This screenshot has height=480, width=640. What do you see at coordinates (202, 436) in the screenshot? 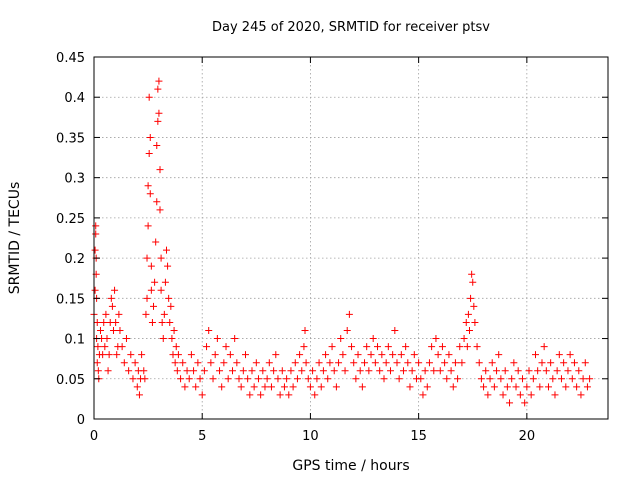
I see `x-tick-label: 5` at bounding box center [202, 436].